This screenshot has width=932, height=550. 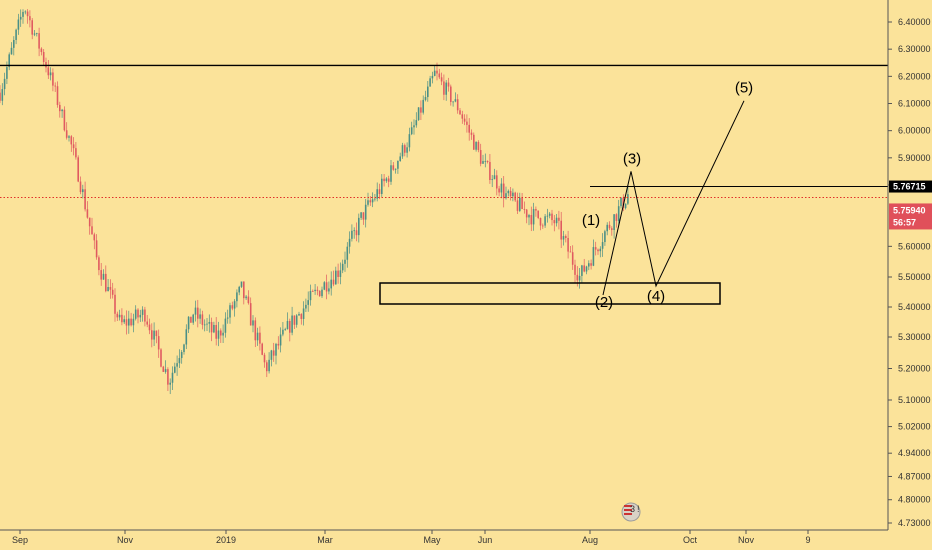 What do you see at coordinates (604, 302) in the screenshot?
I see `wave-label-2: (2)` at bounding box center [604, 302].